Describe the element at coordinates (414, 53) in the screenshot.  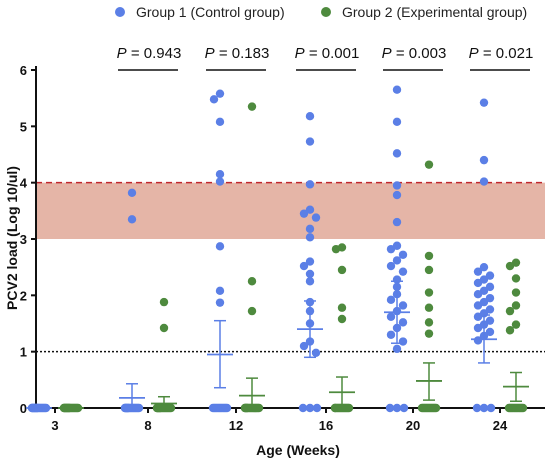
I see `p-value-label: P = 0.003` at that location.